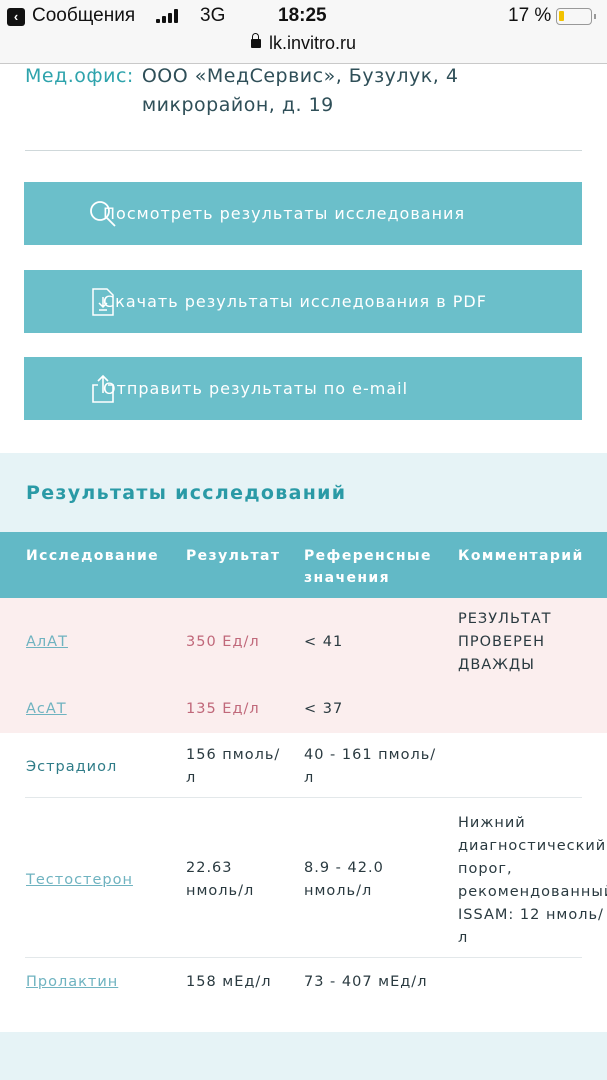 The image size is (607, 1080). I want to click on comment-line: рекомендованный, so click(532, 892).